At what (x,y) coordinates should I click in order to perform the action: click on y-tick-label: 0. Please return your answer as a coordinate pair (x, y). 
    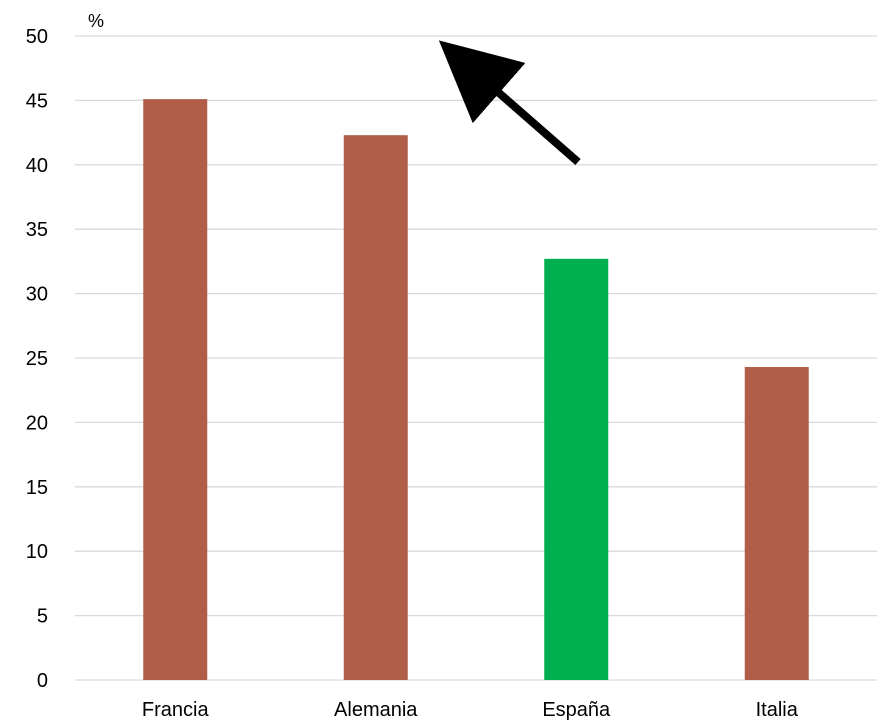
    Looking at the image, I should click on (42, 681).